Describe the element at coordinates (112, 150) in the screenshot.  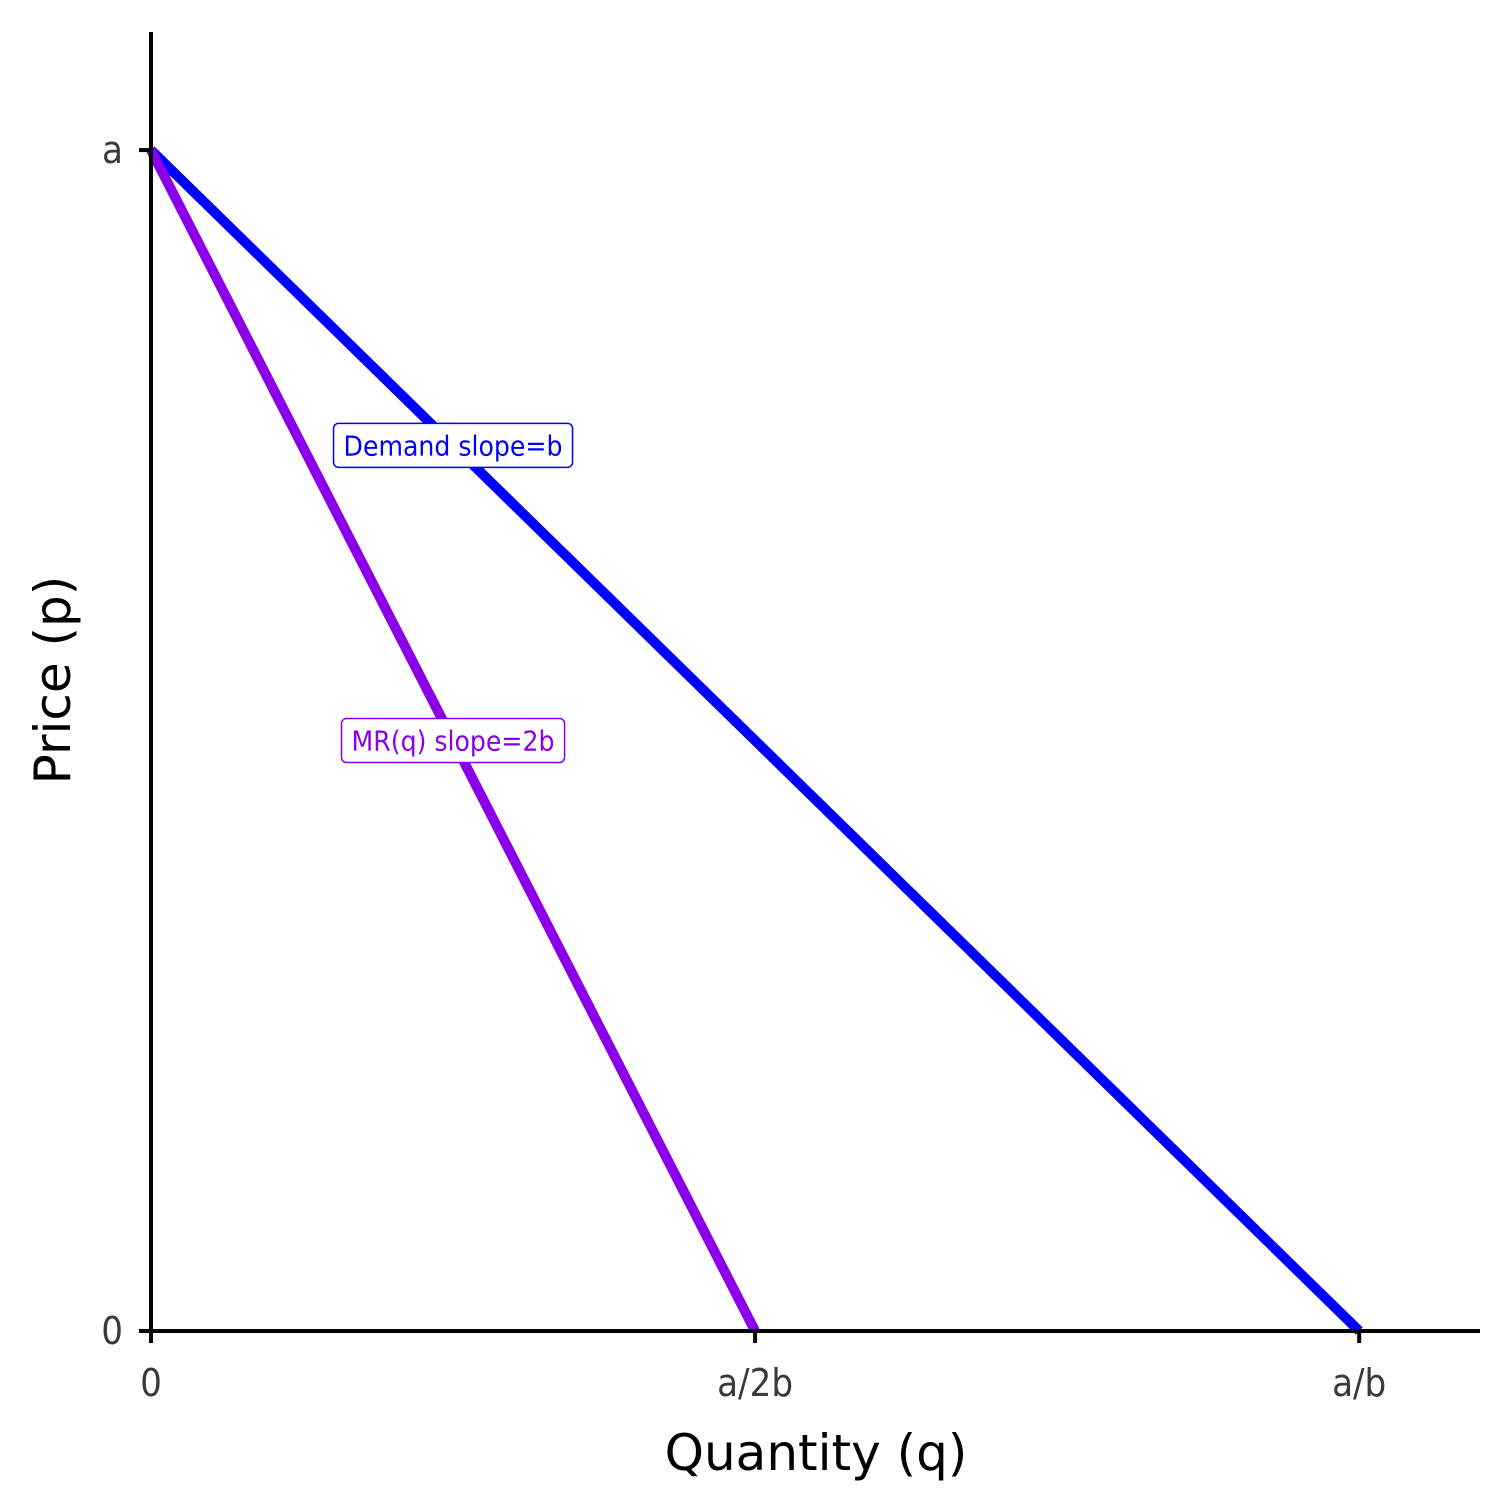
I see `y-tick-label-1: a` at that location.